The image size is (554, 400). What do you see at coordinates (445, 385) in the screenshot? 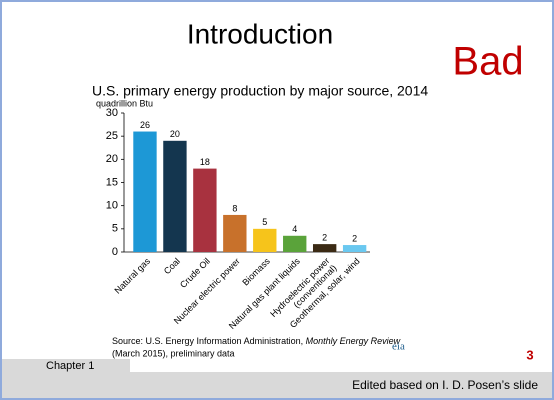
I see `credit: Edited based on I. D. Posen’s slide` at bounding box center [445, 385].